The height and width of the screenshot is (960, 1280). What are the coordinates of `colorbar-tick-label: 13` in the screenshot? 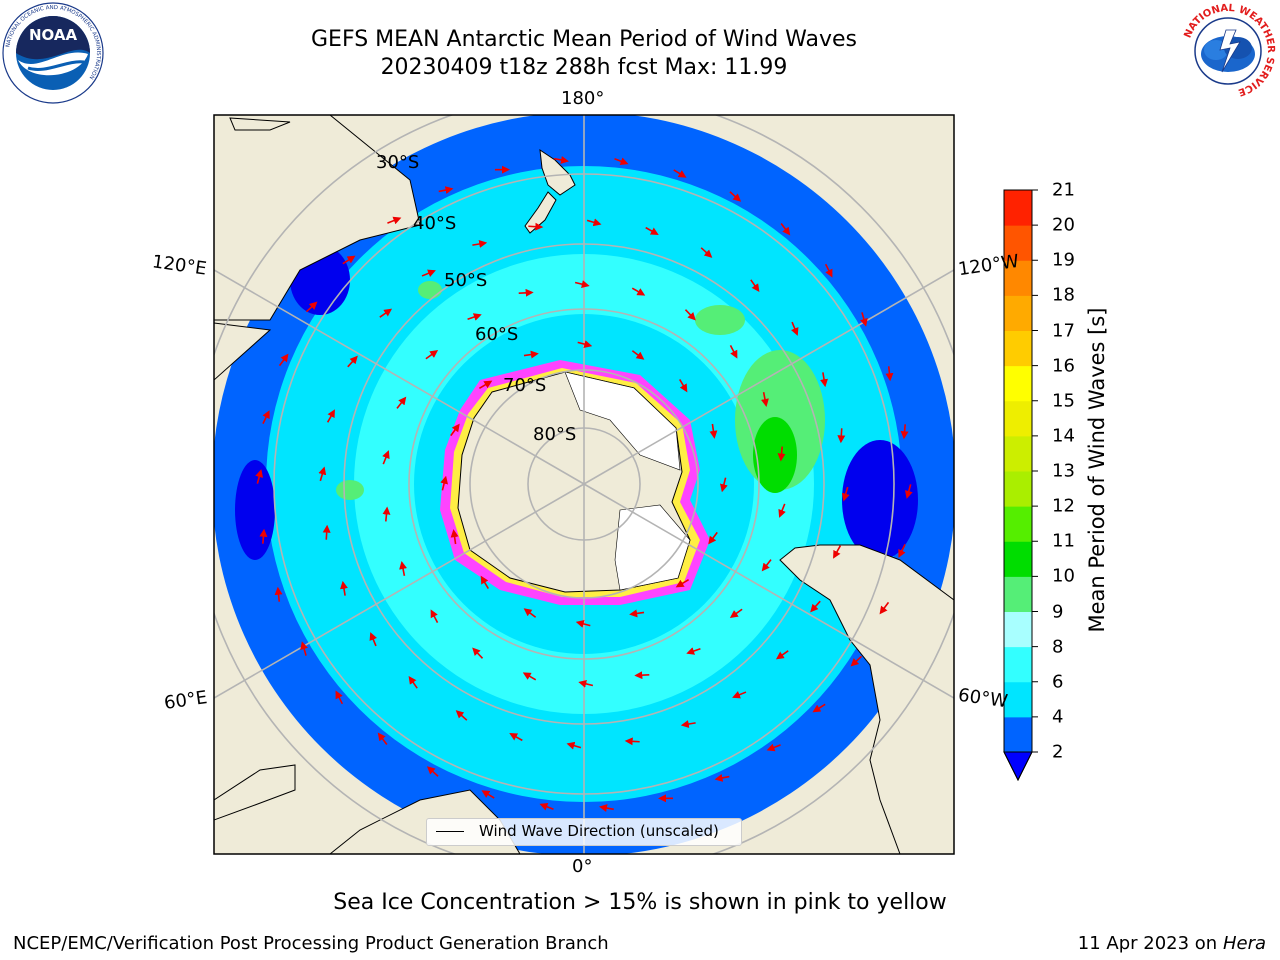 It's located at (1063, 471).